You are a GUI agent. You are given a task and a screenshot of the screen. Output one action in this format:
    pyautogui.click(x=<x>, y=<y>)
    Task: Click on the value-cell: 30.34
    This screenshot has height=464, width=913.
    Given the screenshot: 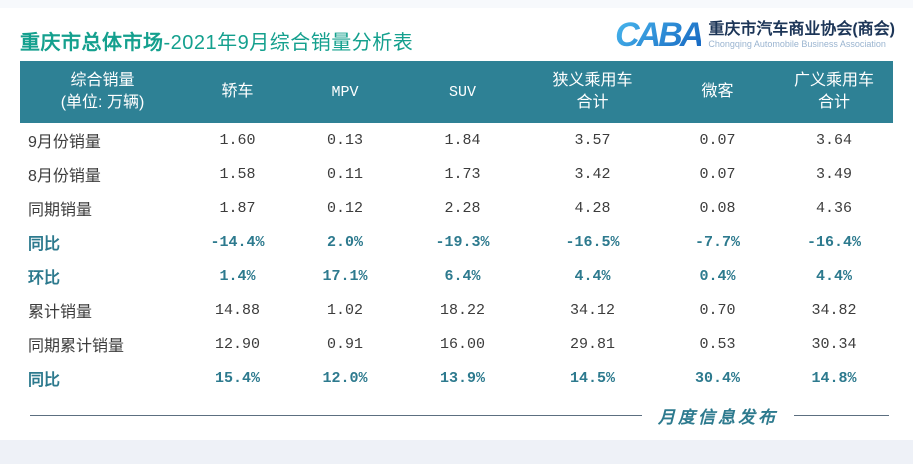 What is the action you would take?
    pyautogui.click(x=834, y=344)
    